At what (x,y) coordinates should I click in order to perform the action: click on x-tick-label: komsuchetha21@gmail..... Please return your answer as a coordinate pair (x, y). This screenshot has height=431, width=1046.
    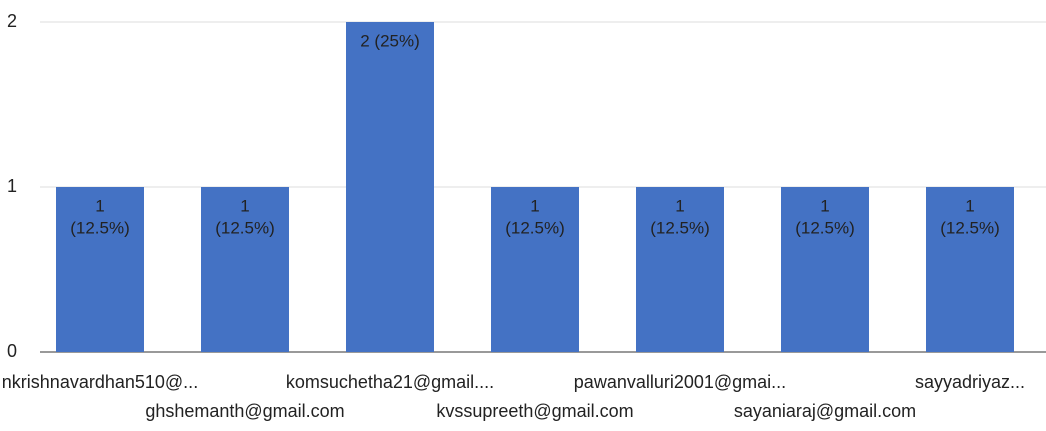
    Looking at the image, I should click on (390, 382).